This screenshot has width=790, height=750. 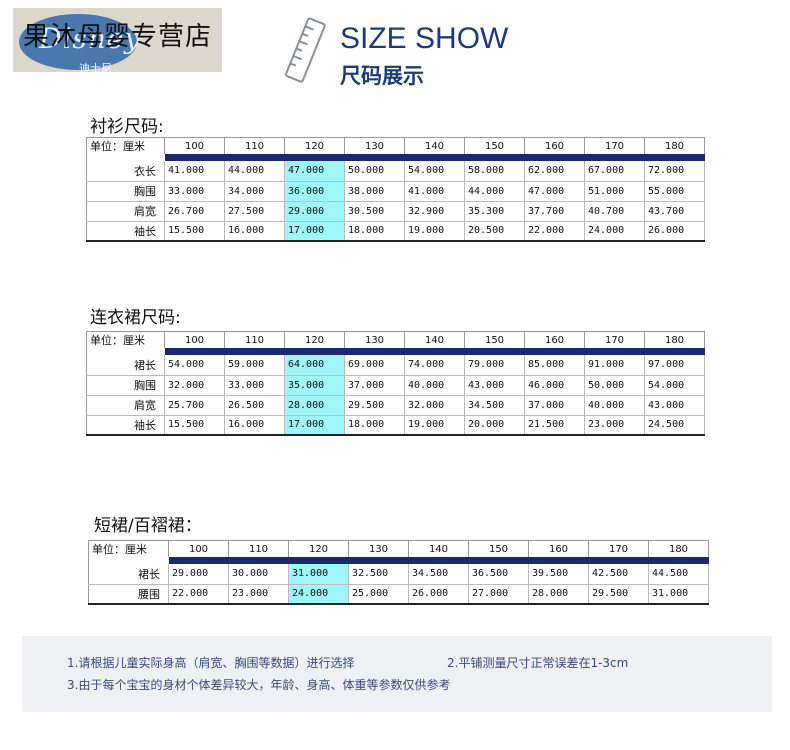 I want to click on measurement-cell: 64.000, so click(x=314, y=365).